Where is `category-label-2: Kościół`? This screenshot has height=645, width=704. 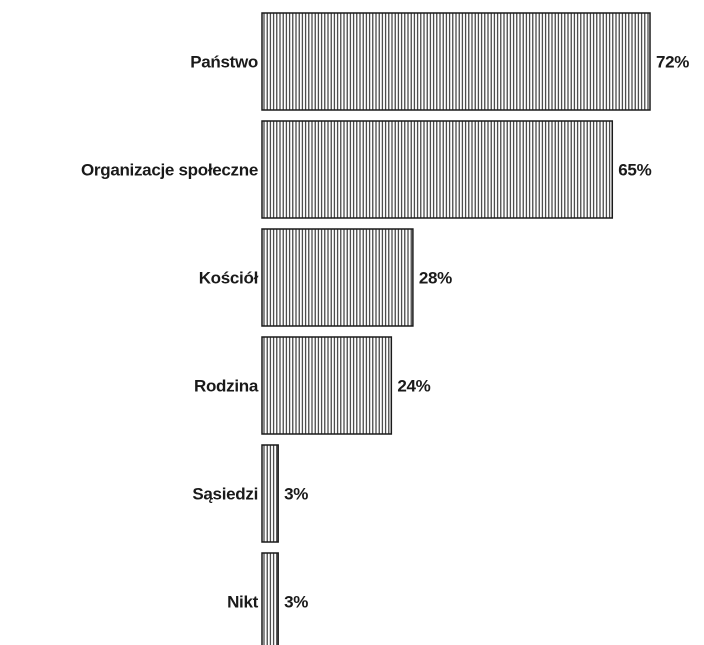 category-label-2: Kościół is located at coordinates (229, 278).